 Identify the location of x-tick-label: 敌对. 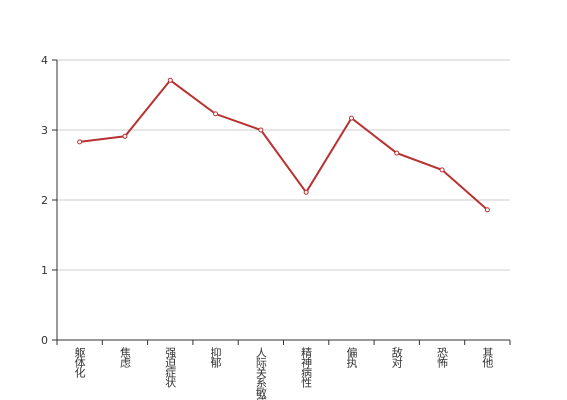
(396, 357).